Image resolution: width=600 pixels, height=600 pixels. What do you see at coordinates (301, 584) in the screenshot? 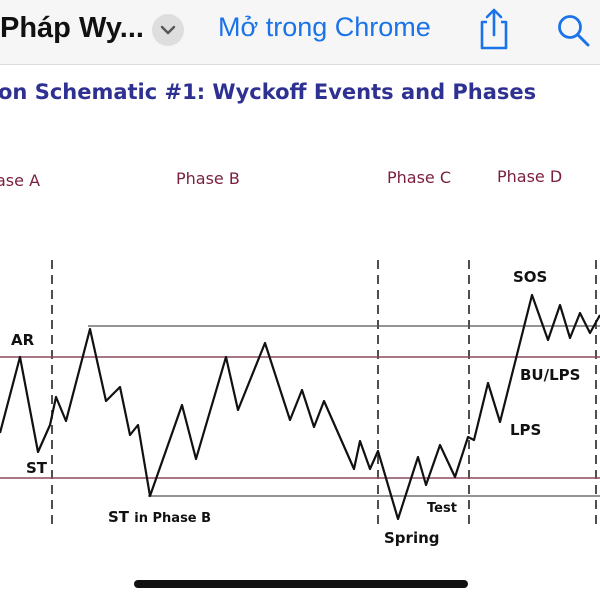
I see `home-indicator` at bounding box center [301, 584].